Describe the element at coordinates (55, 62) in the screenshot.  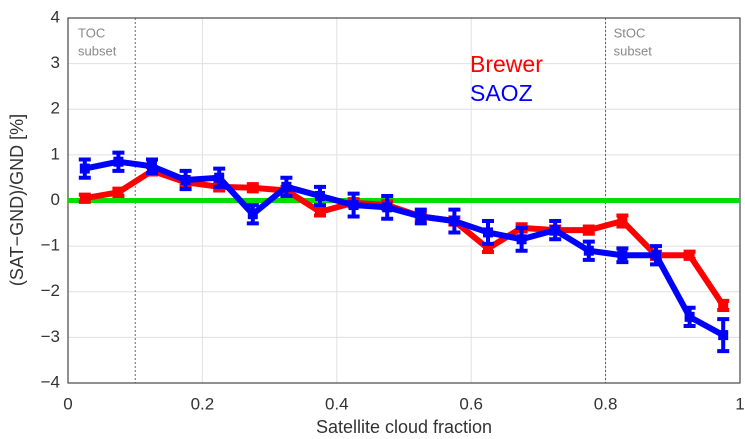
I see `y-tick-label: 3` at that location.